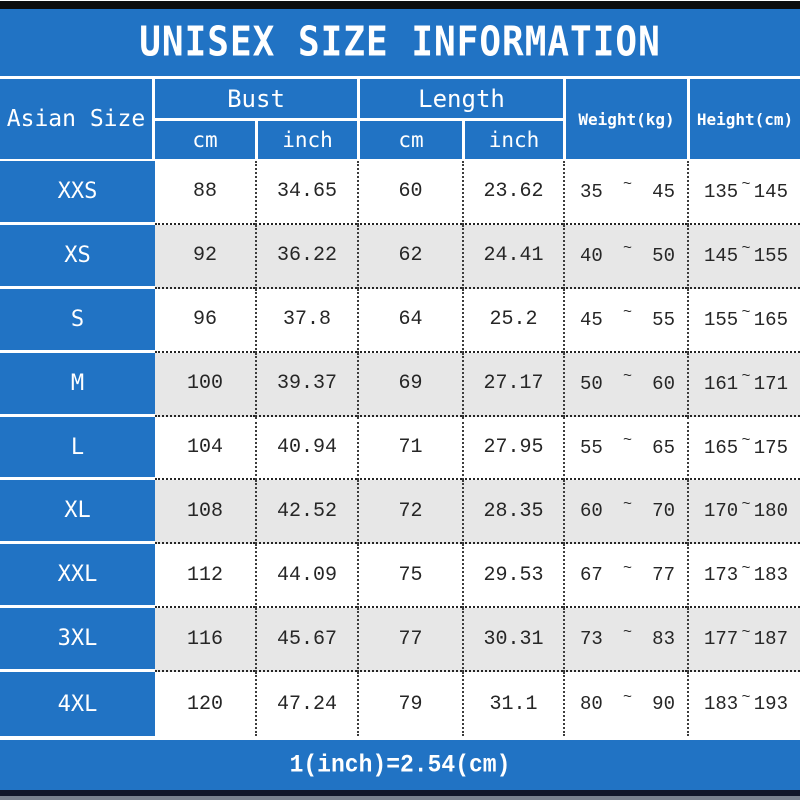 Image resolution: width=800 pixels, height=800 pixels. Describe the element at coordinates (400, 765) in the screenshot. I see `conversion-note: 1(inch)=2.54(cm)` at that location.